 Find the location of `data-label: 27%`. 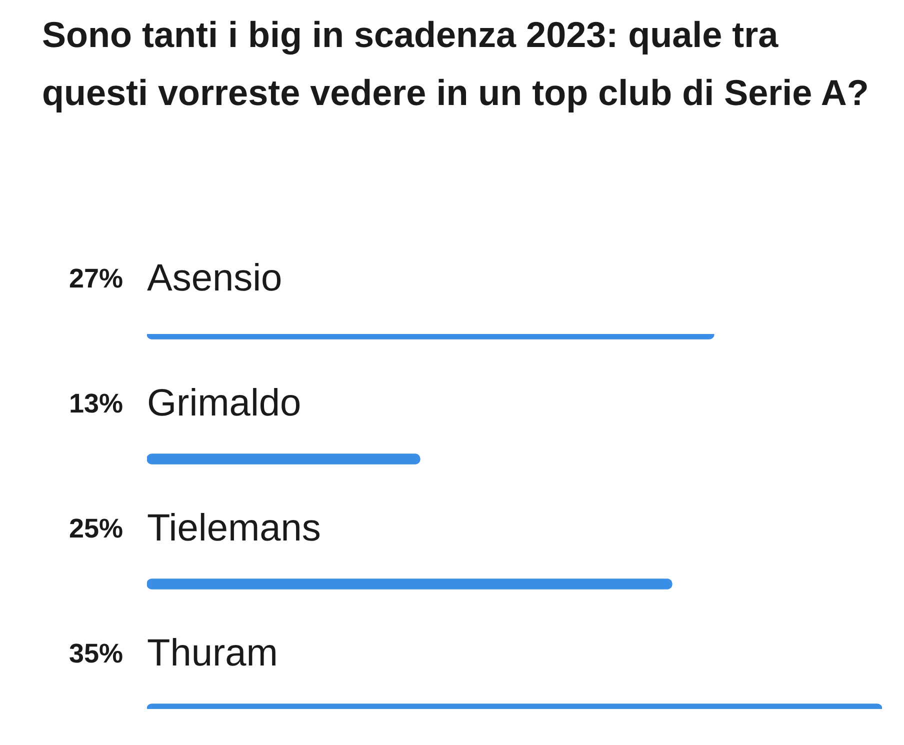

data-label: 27% is located at coordinates (95, 278).